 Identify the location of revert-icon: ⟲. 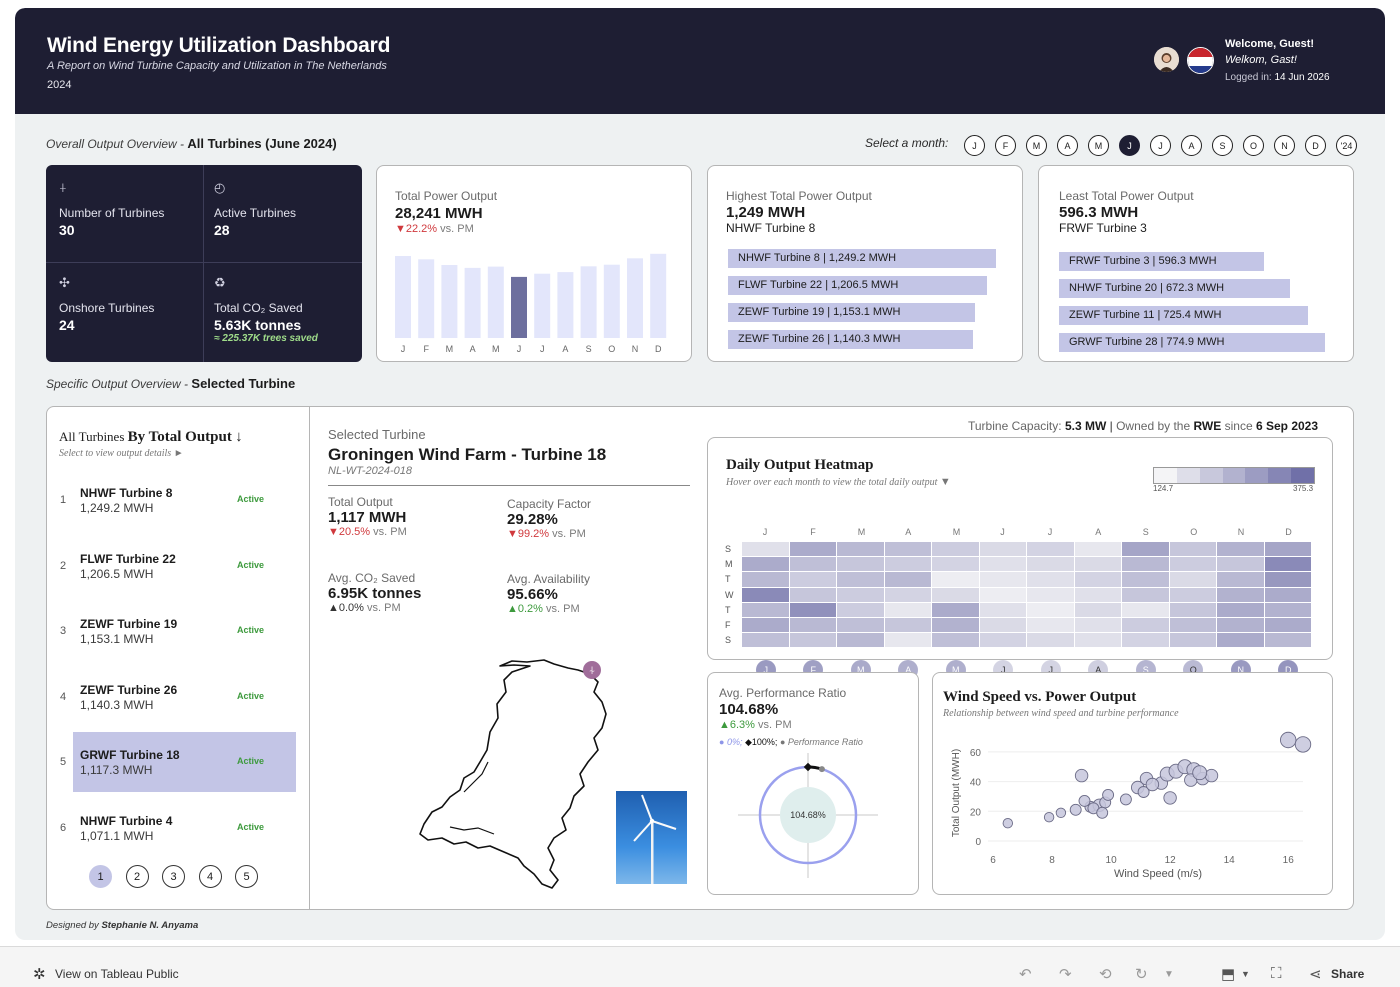
(1105, 974).